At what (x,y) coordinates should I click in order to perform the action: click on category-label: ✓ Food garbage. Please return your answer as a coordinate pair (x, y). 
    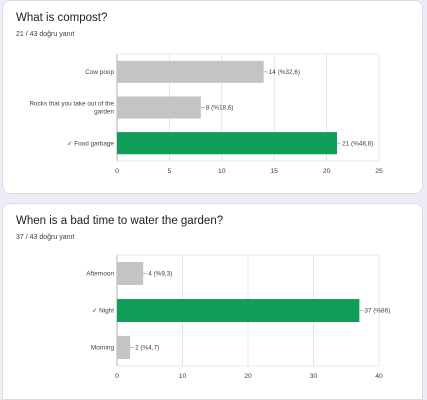
    Looking at the image, I should click on (90, 143).